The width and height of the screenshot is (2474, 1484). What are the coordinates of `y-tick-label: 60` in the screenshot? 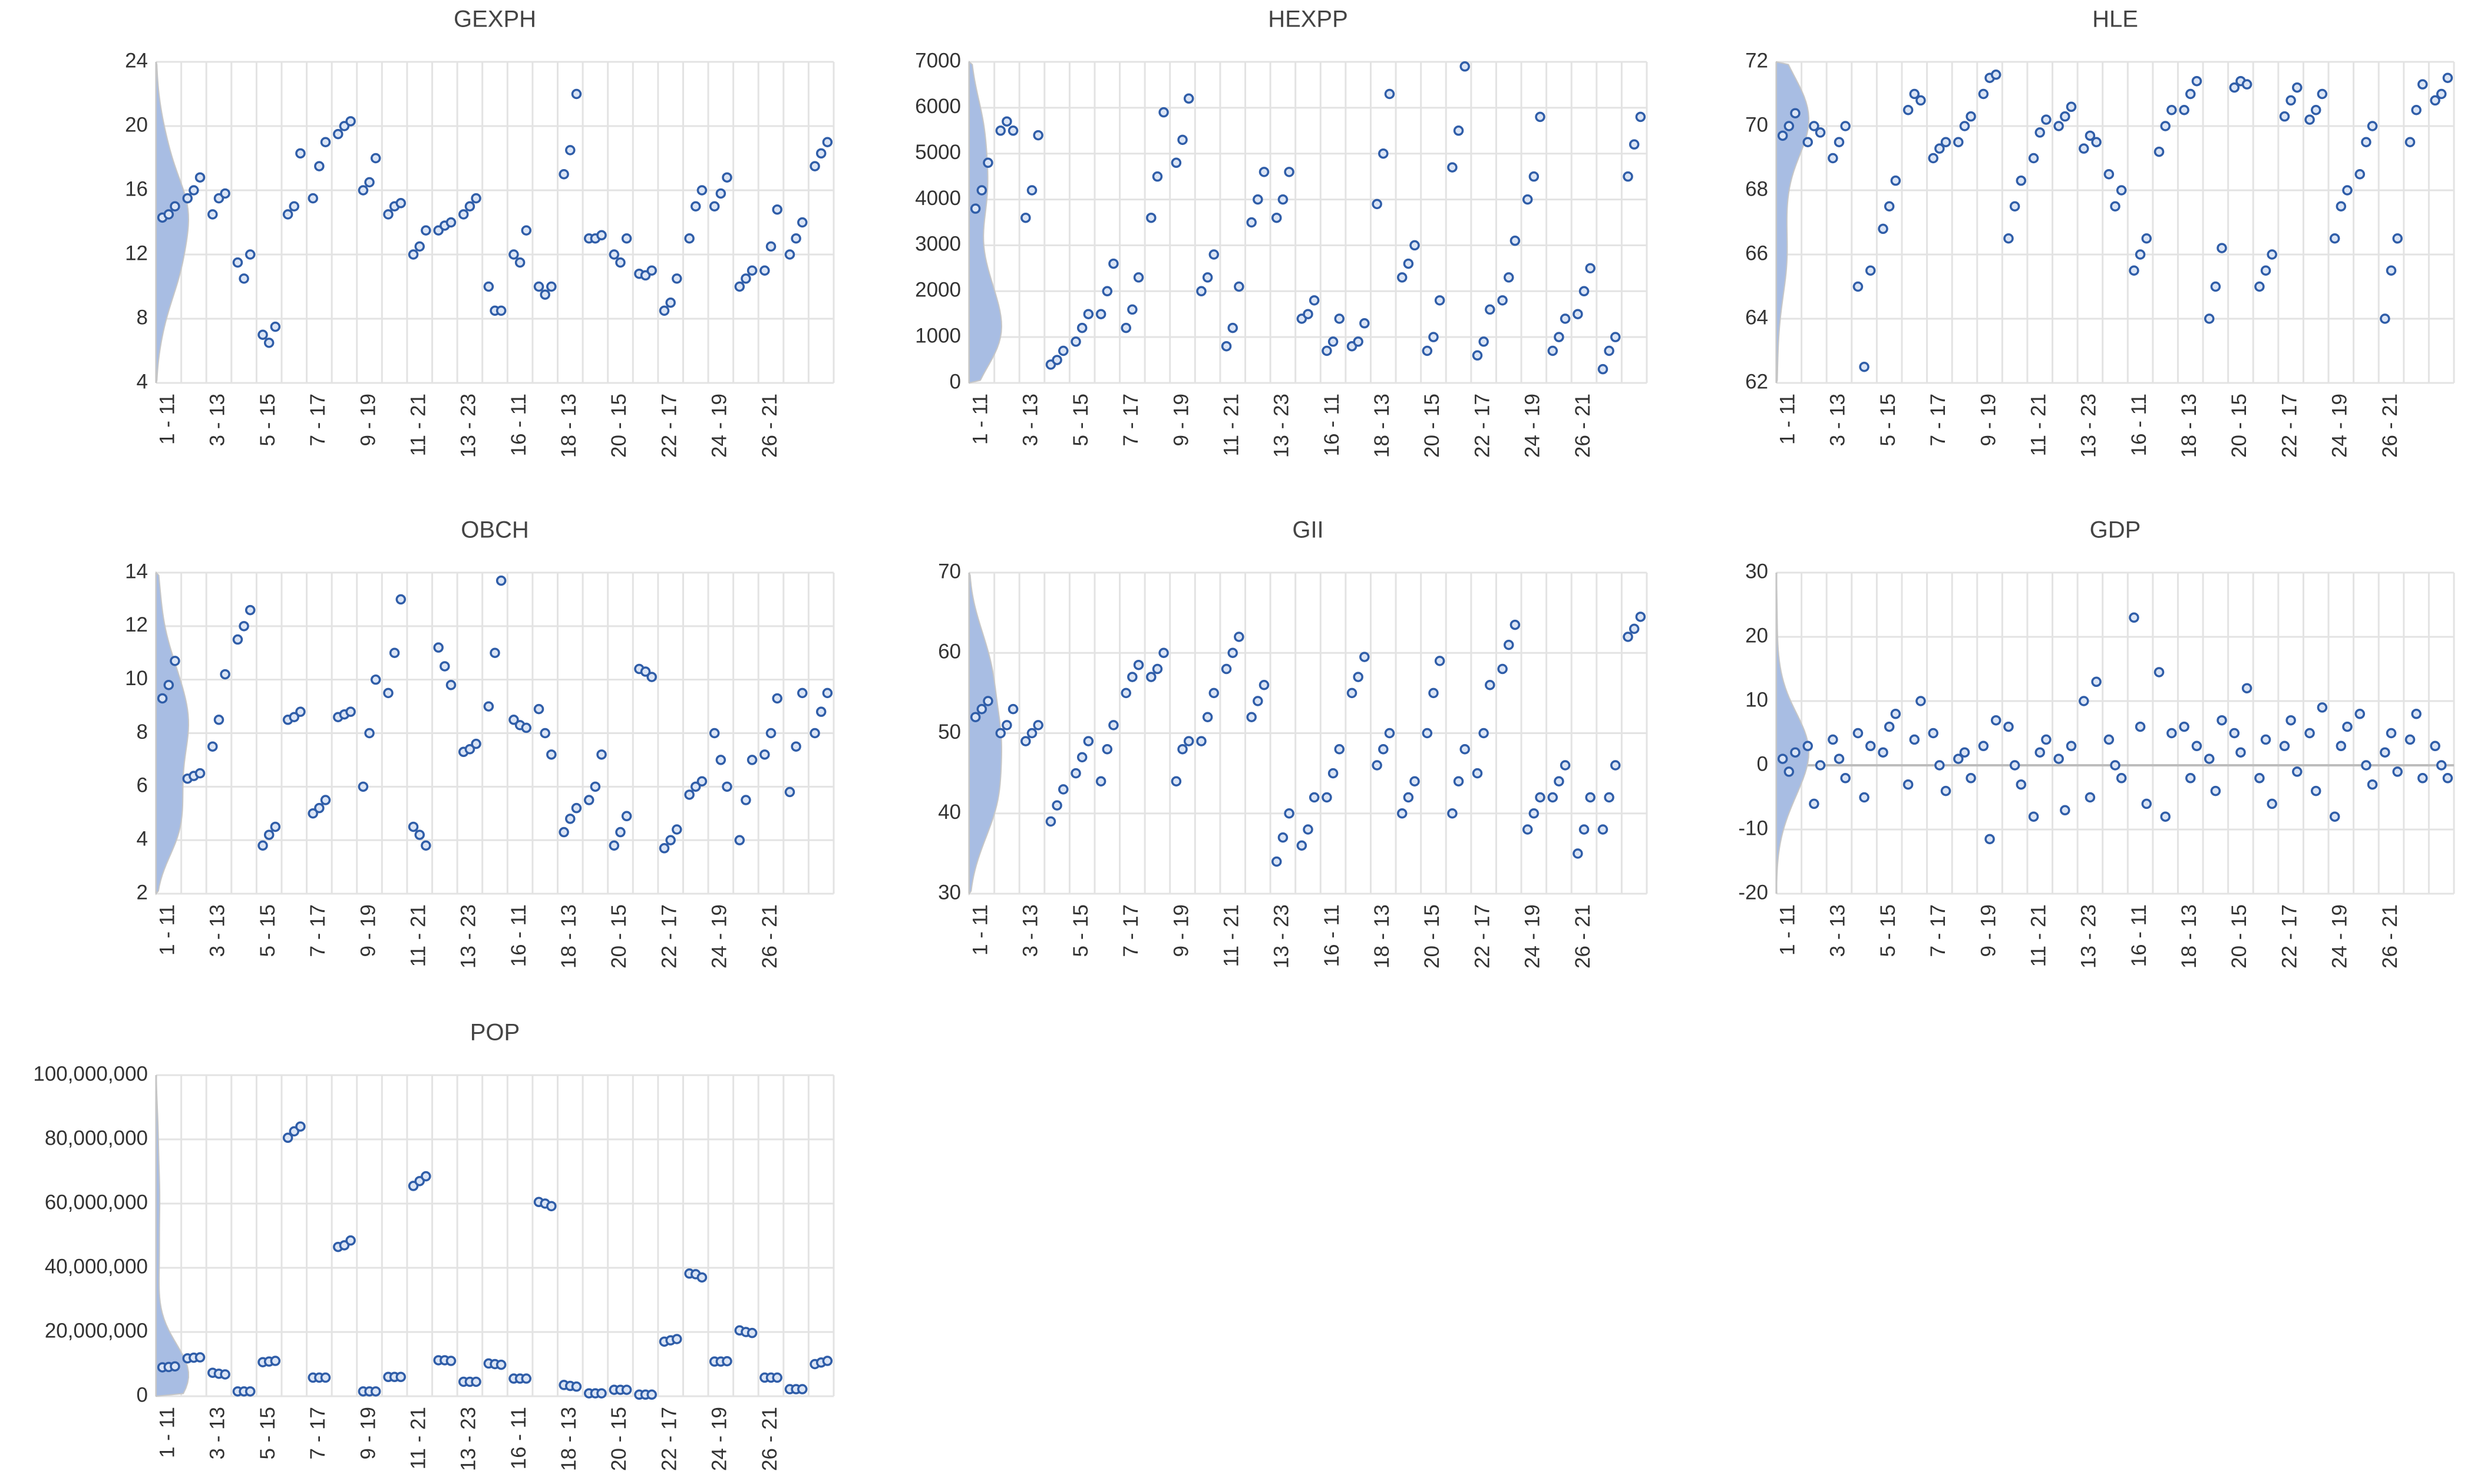 It's located at (950, 651).